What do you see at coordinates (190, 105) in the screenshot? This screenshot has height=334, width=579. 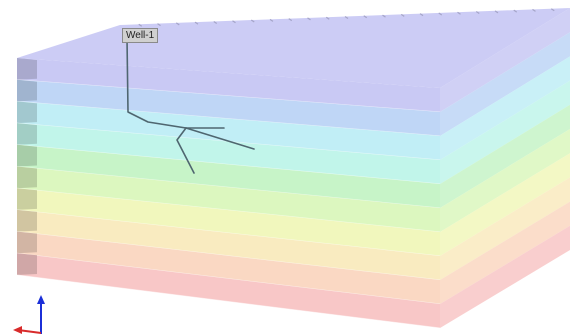 I see `well-trajectory` at bounding box center [190, 105].